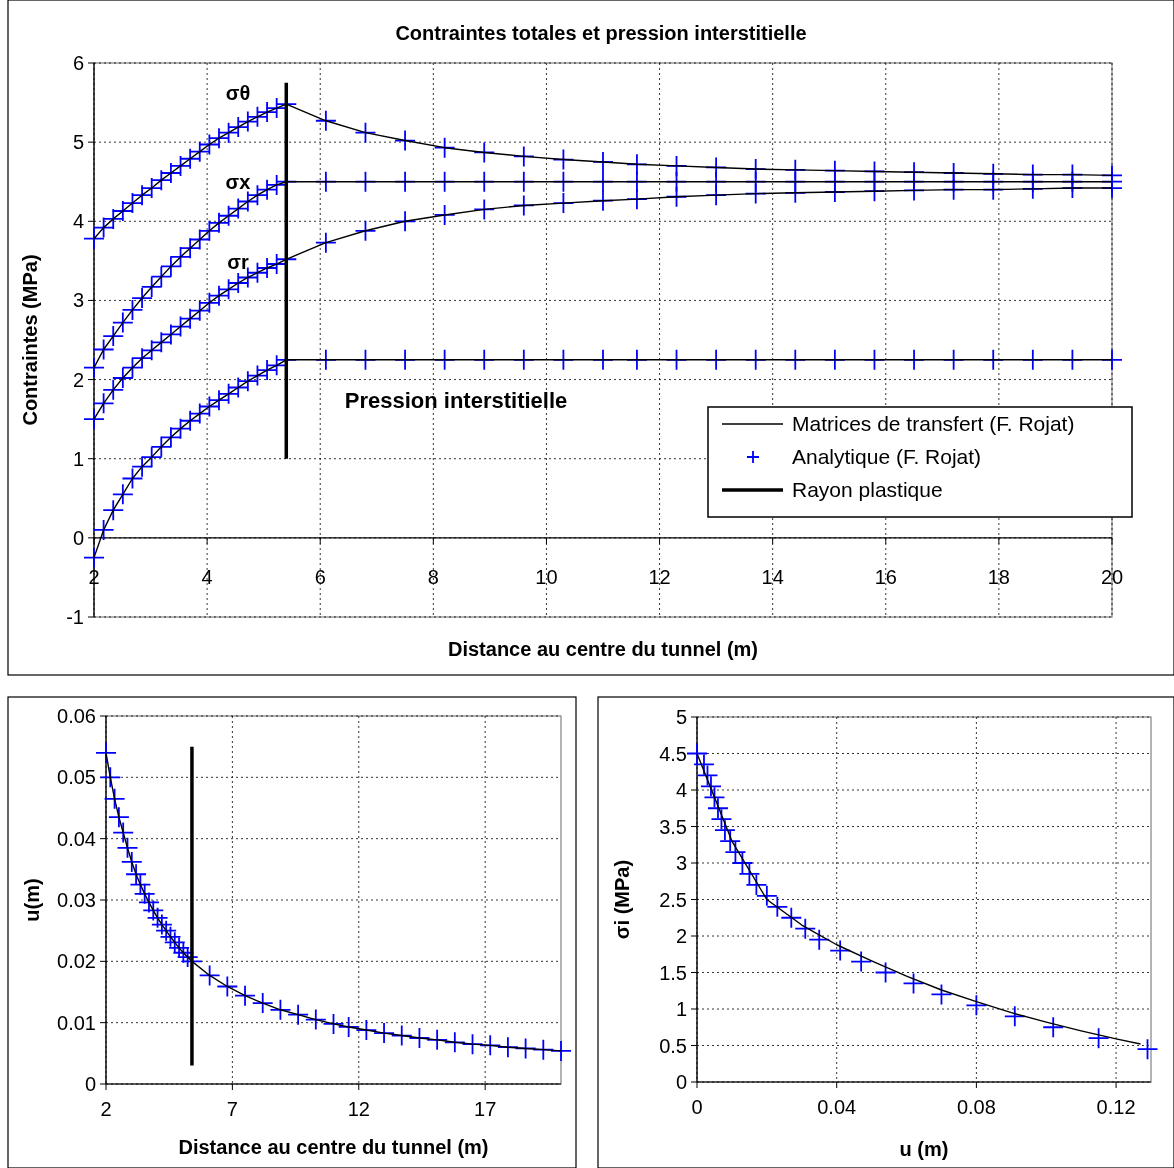 Image resolution: width=1174 pixels, height=1168 pixels. I want to click on y-tick-label: 0.05, so click(76, 777).